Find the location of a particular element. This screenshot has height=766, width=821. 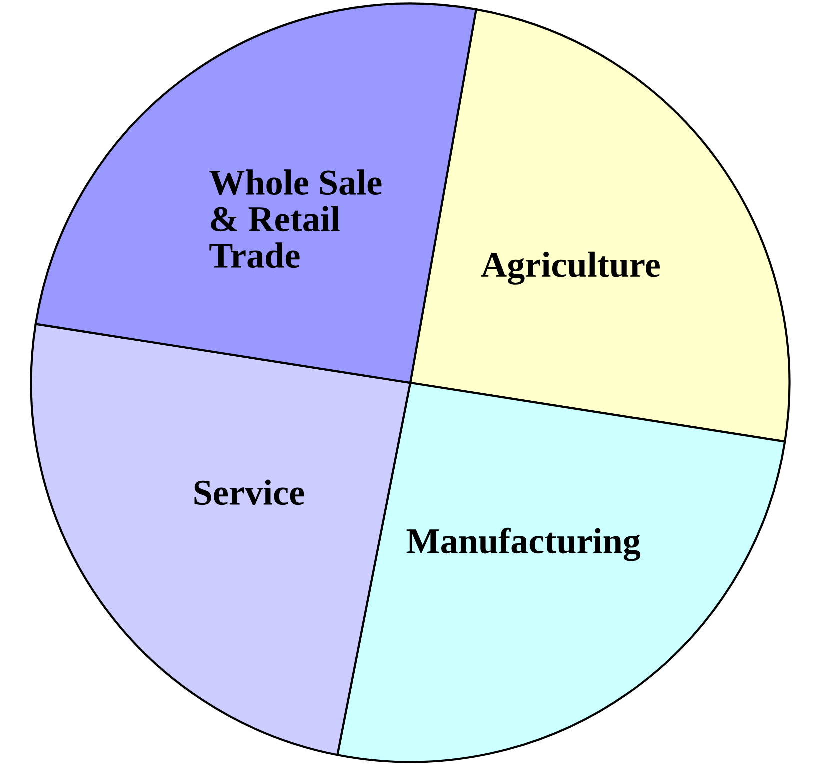

slice-label: Whole Sale & Retail Trade is located at coordinates (296, 219).